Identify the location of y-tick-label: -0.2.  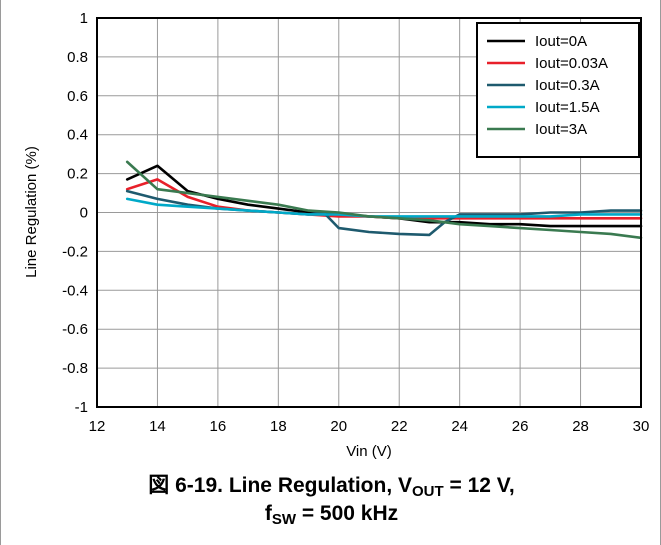
(75, 251).